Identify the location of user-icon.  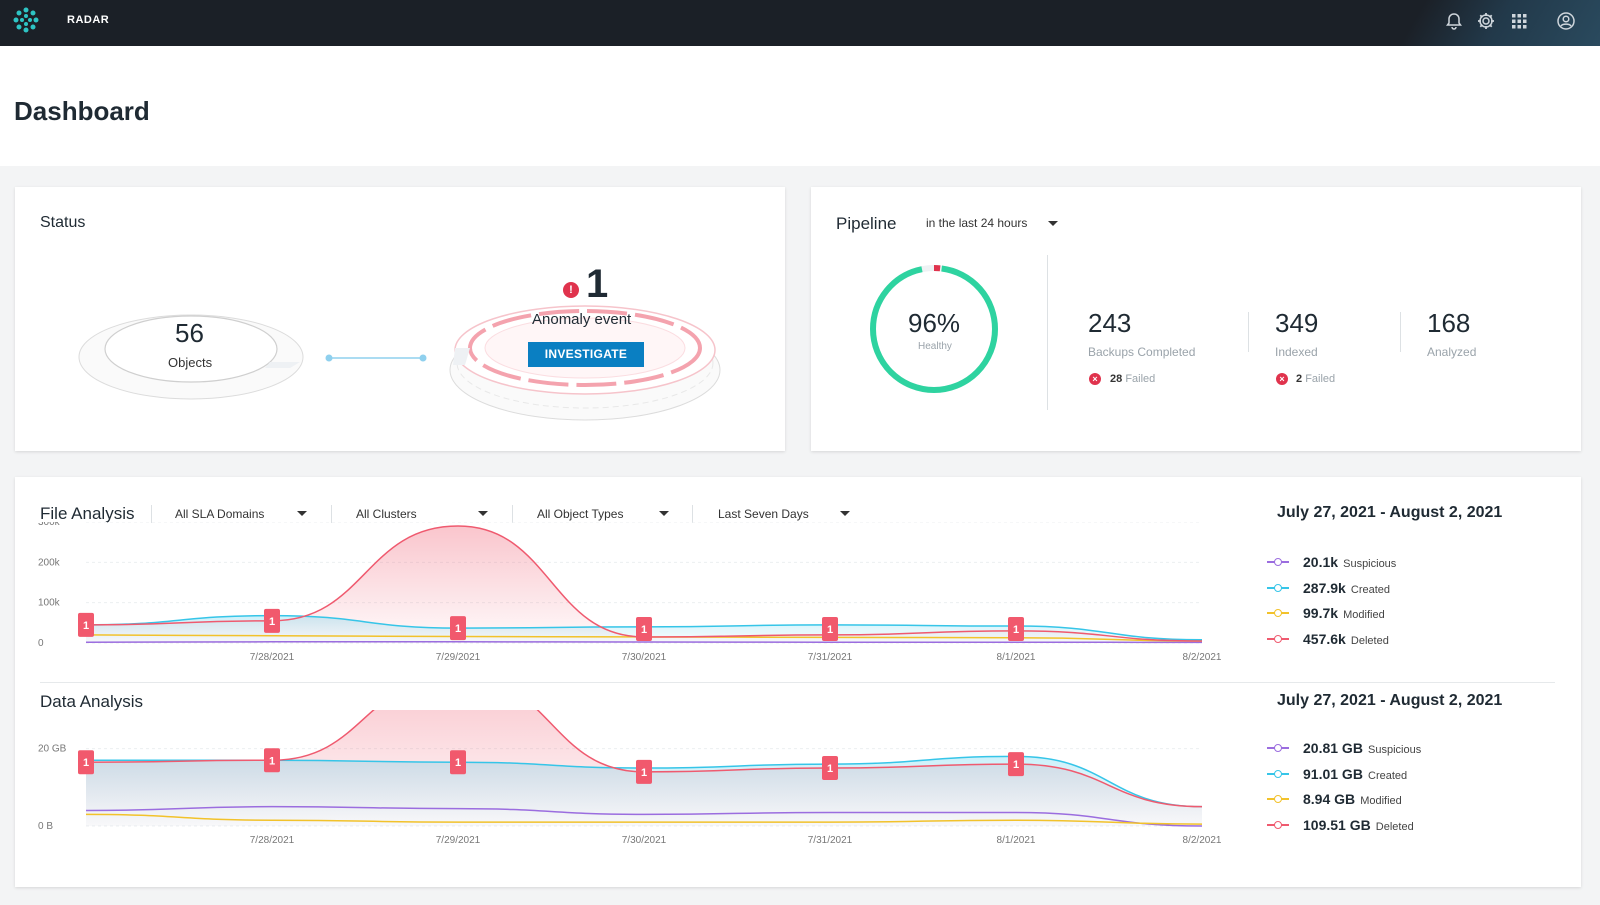
(1566, 21).